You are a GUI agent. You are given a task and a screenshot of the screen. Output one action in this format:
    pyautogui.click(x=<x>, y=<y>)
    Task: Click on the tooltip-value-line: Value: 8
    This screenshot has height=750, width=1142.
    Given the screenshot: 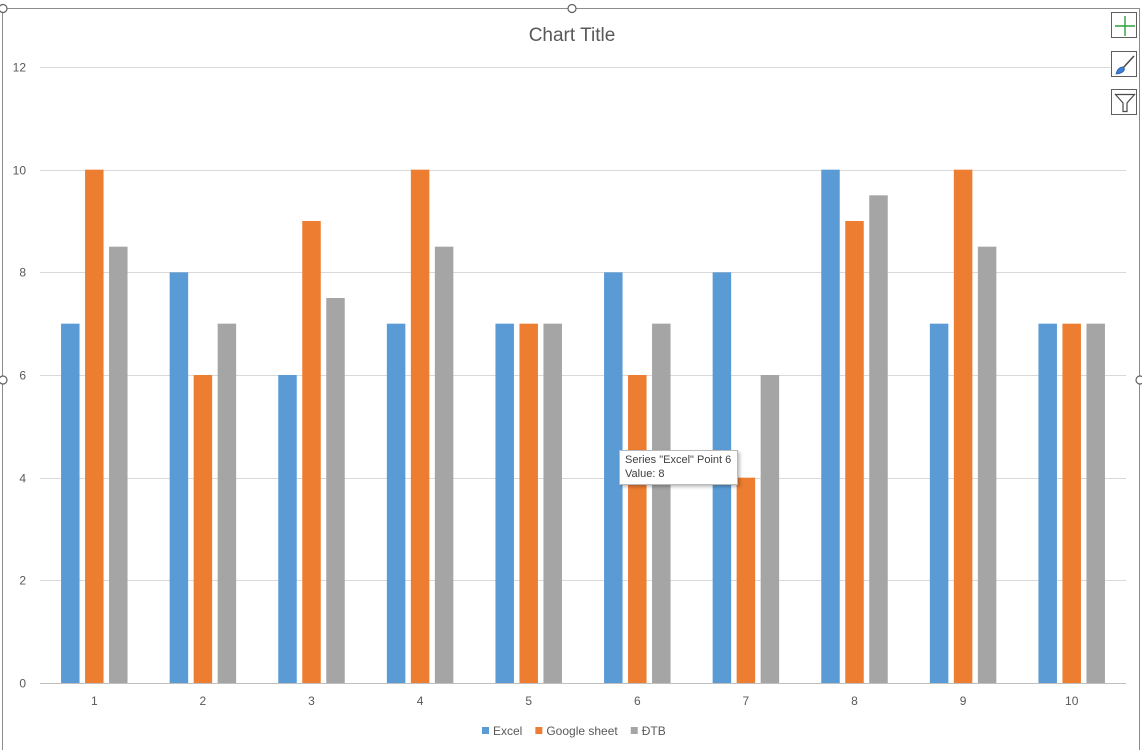 What is the action you would take?
    pyautogui.click(x=645, y=474)
    